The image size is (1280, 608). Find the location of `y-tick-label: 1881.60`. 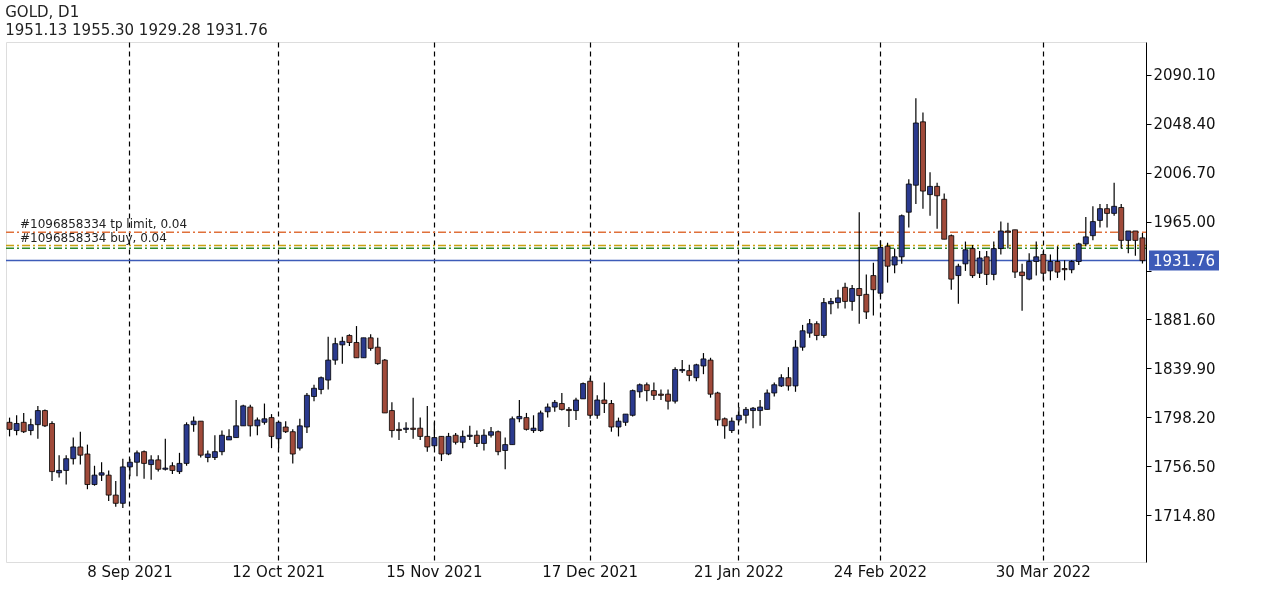

y-tick-label: 1881.60 is located at coordinates (1184, 319).